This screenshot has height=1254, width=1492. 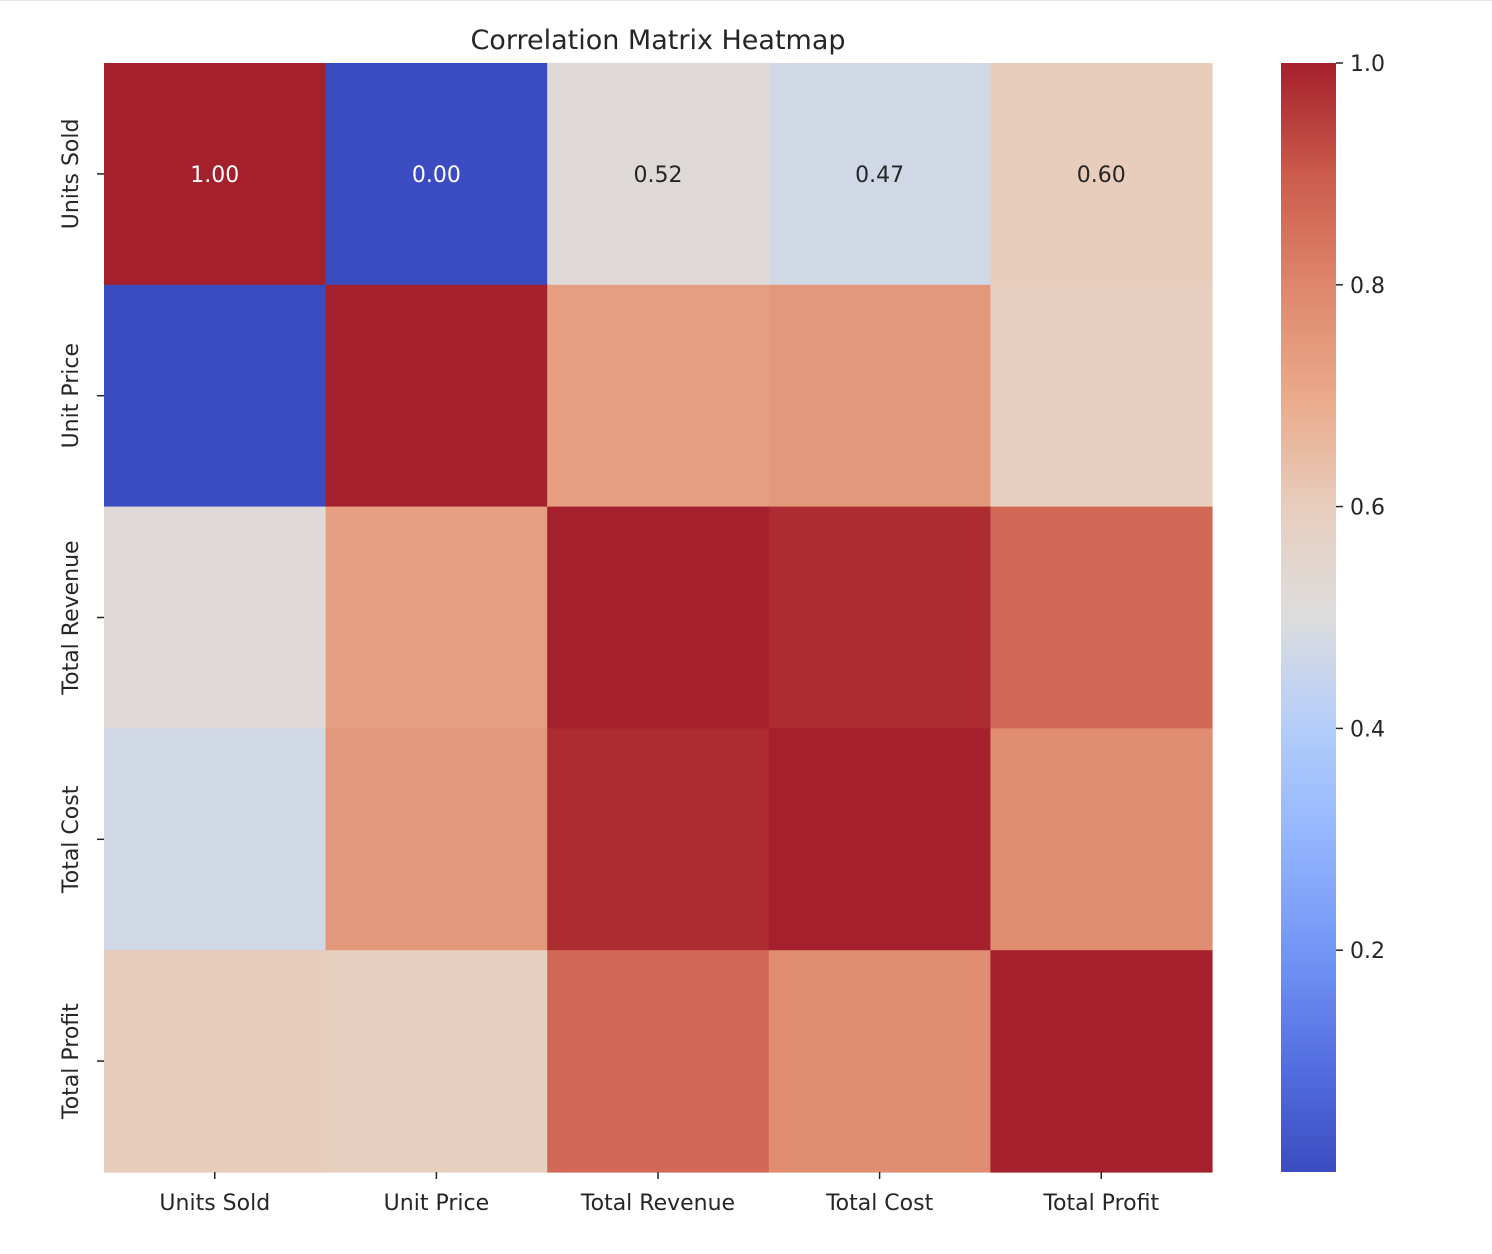 What do you see at coordinates (1100, 1203) in the screenshot?
I see `x-tick-label: Total Profit` at bounding box center [1100, 1203].